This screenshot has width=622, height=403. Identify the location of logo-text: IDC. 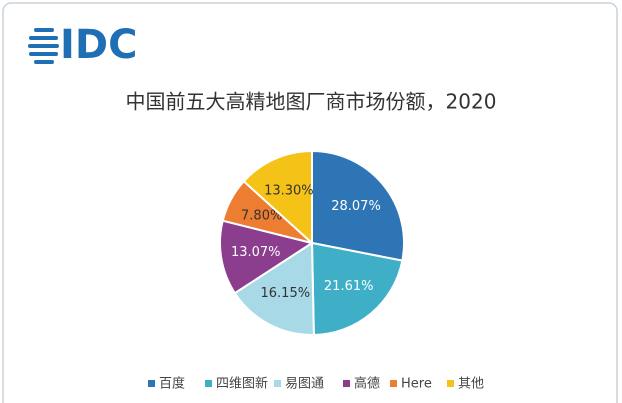
(98, 45).